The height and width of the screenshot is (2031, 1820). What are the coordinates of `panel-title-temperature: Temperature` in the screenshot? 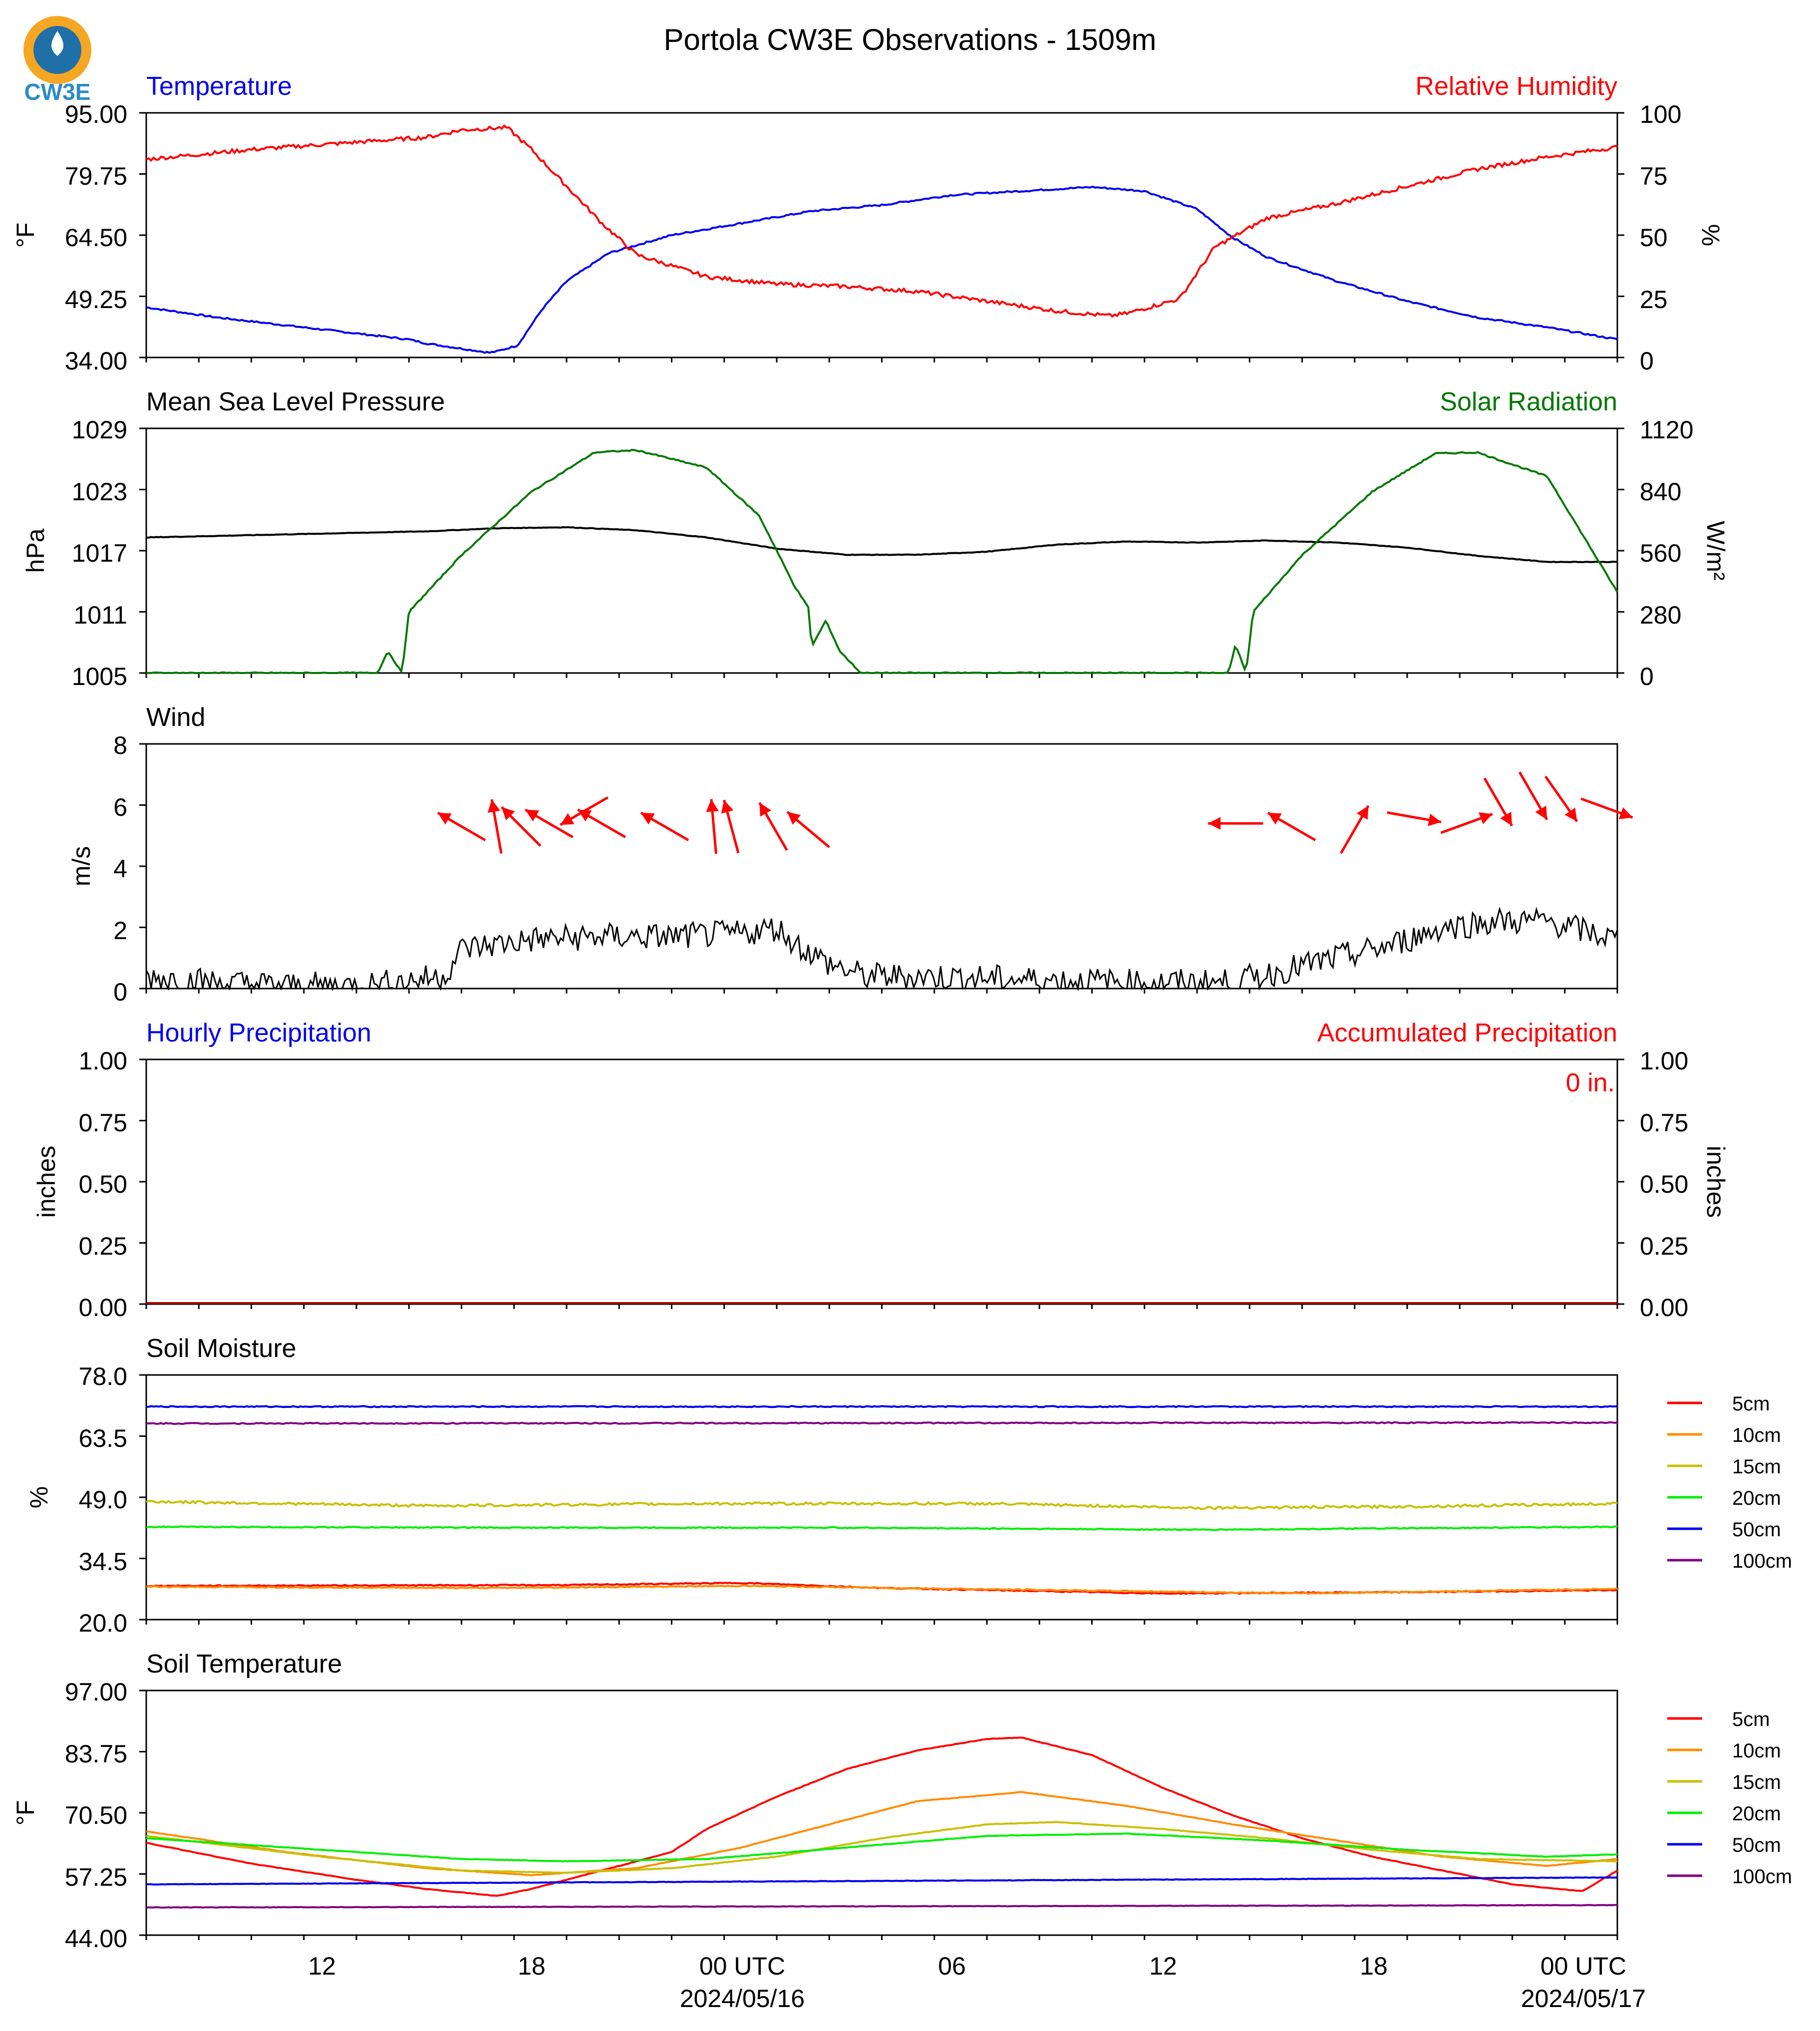 It's located at (219, 86).